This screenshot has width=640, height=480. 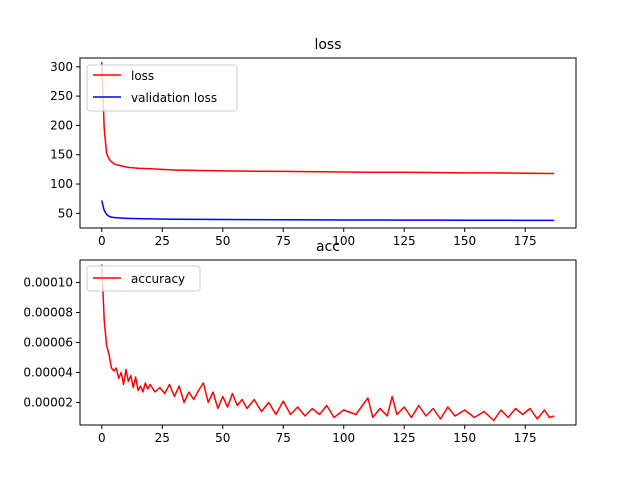 I want to click on loss-y-tick-label: 100, so click(x=61, y=184).